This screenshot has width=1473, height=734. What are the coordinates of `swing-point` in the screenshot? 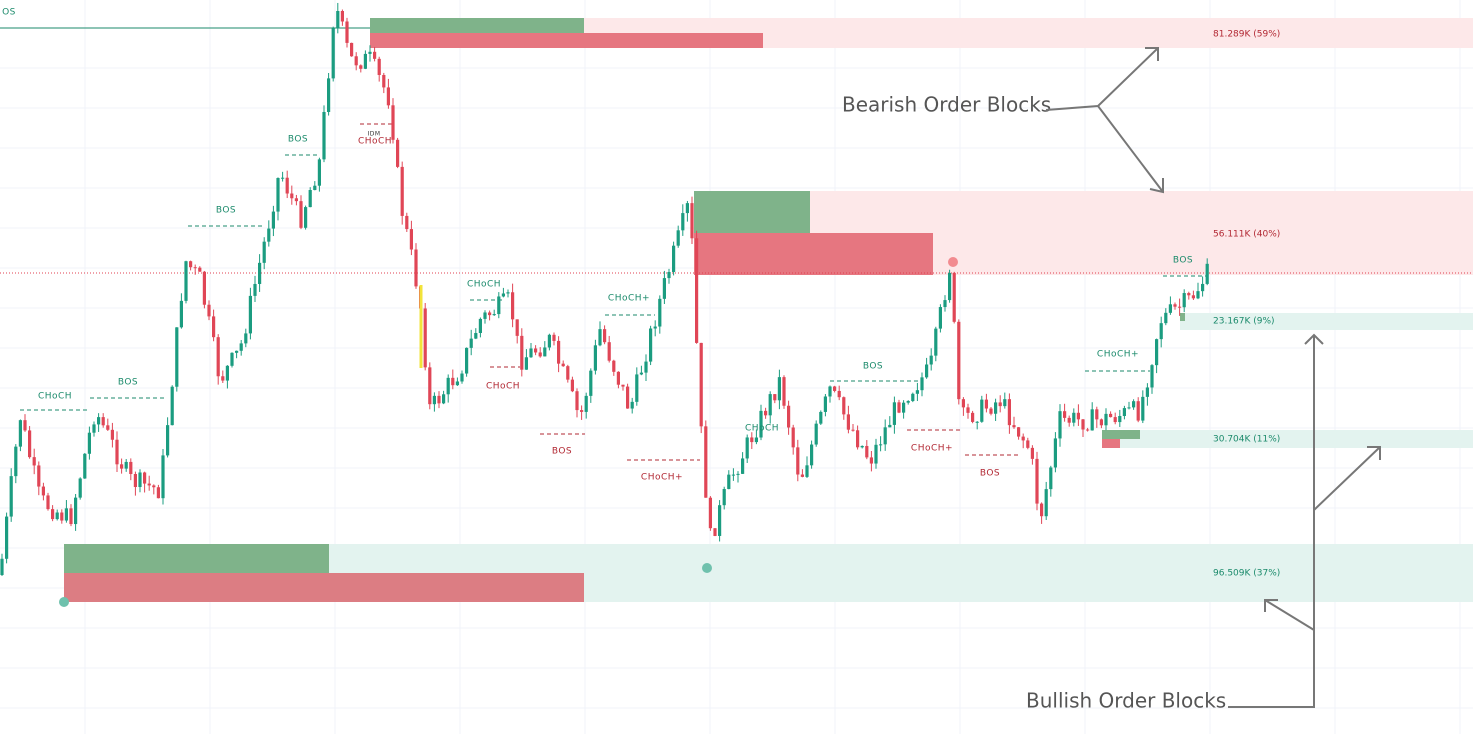 It's located at (64, 602).